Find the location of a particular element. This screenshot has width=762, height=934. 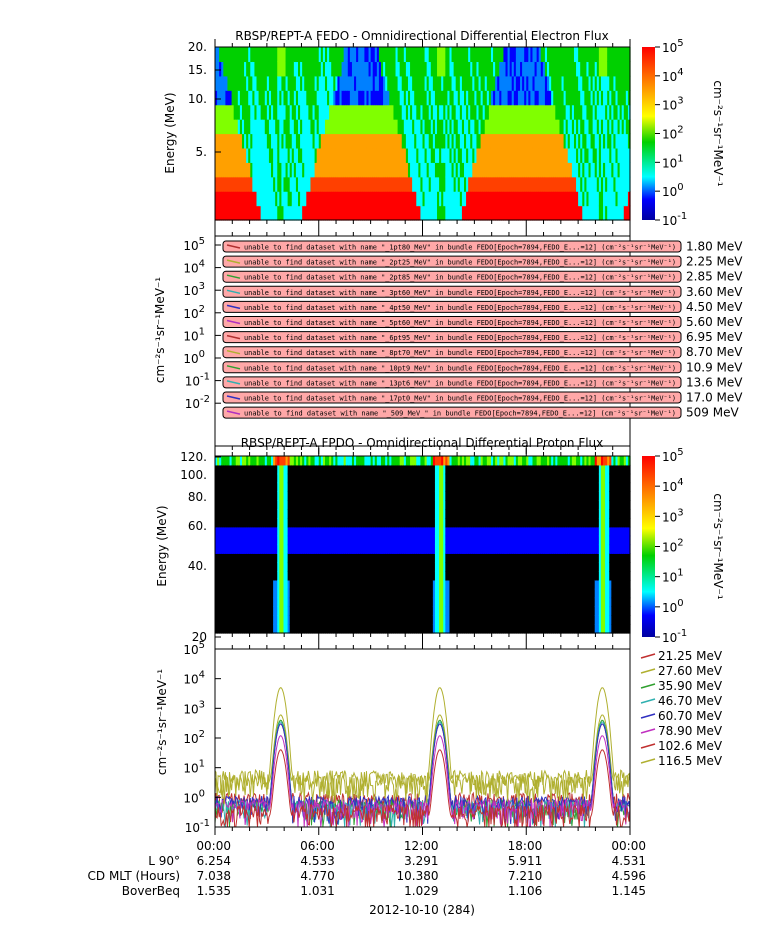

legend-line is located at coordinates (233, 397).